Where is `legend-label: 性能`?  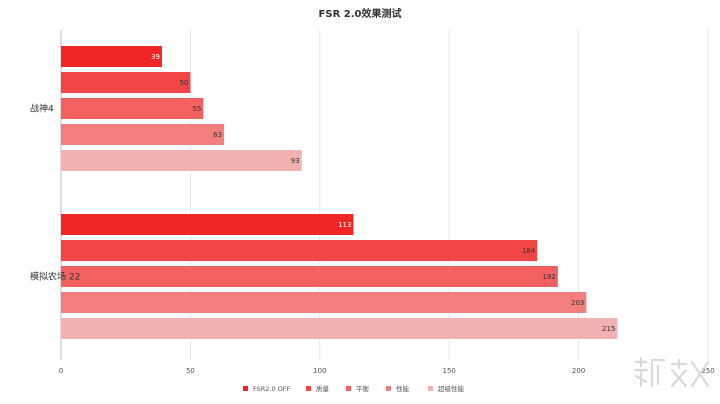 legend-label: 性能 is located at coordinates (403, 388).